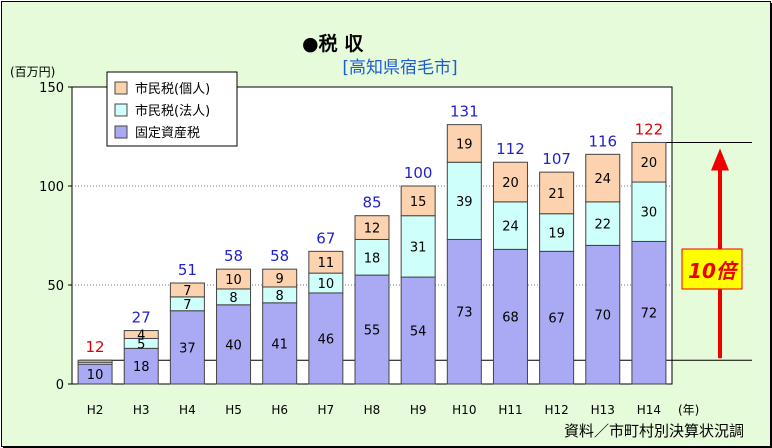 This screenshot has width=772, height=448. What do you see at coordinates (326, 410) in the screenshot?
I see `x-tick-label: H7` at bounding box center [326, 410].